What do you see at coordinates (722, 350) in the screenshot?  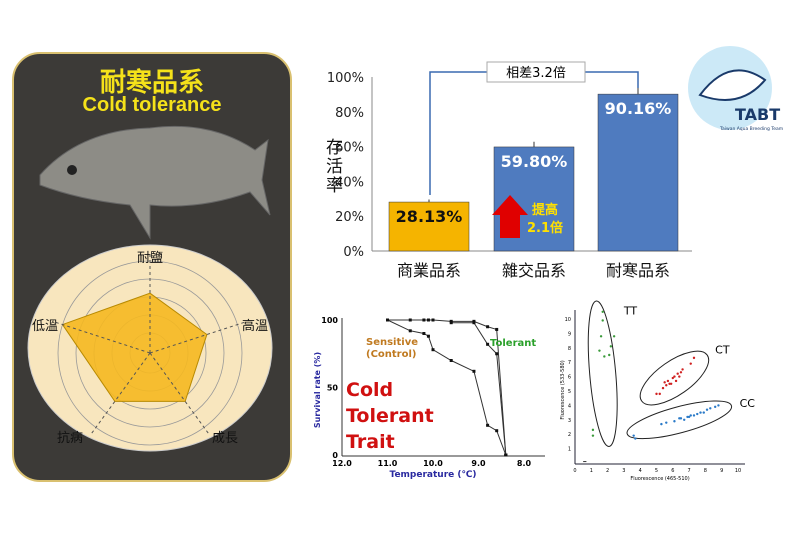 I see `cluster-label: CT` at bounding box center [722, 350].